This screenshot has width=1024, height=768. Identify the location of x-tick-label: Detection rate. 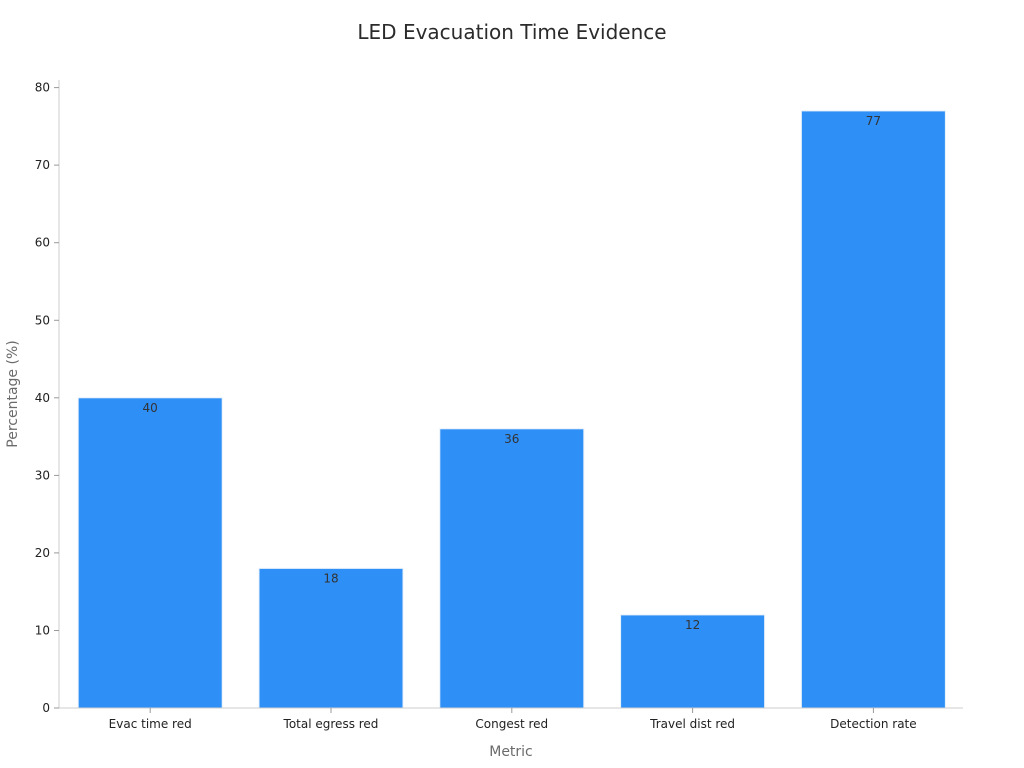
(873, 724).